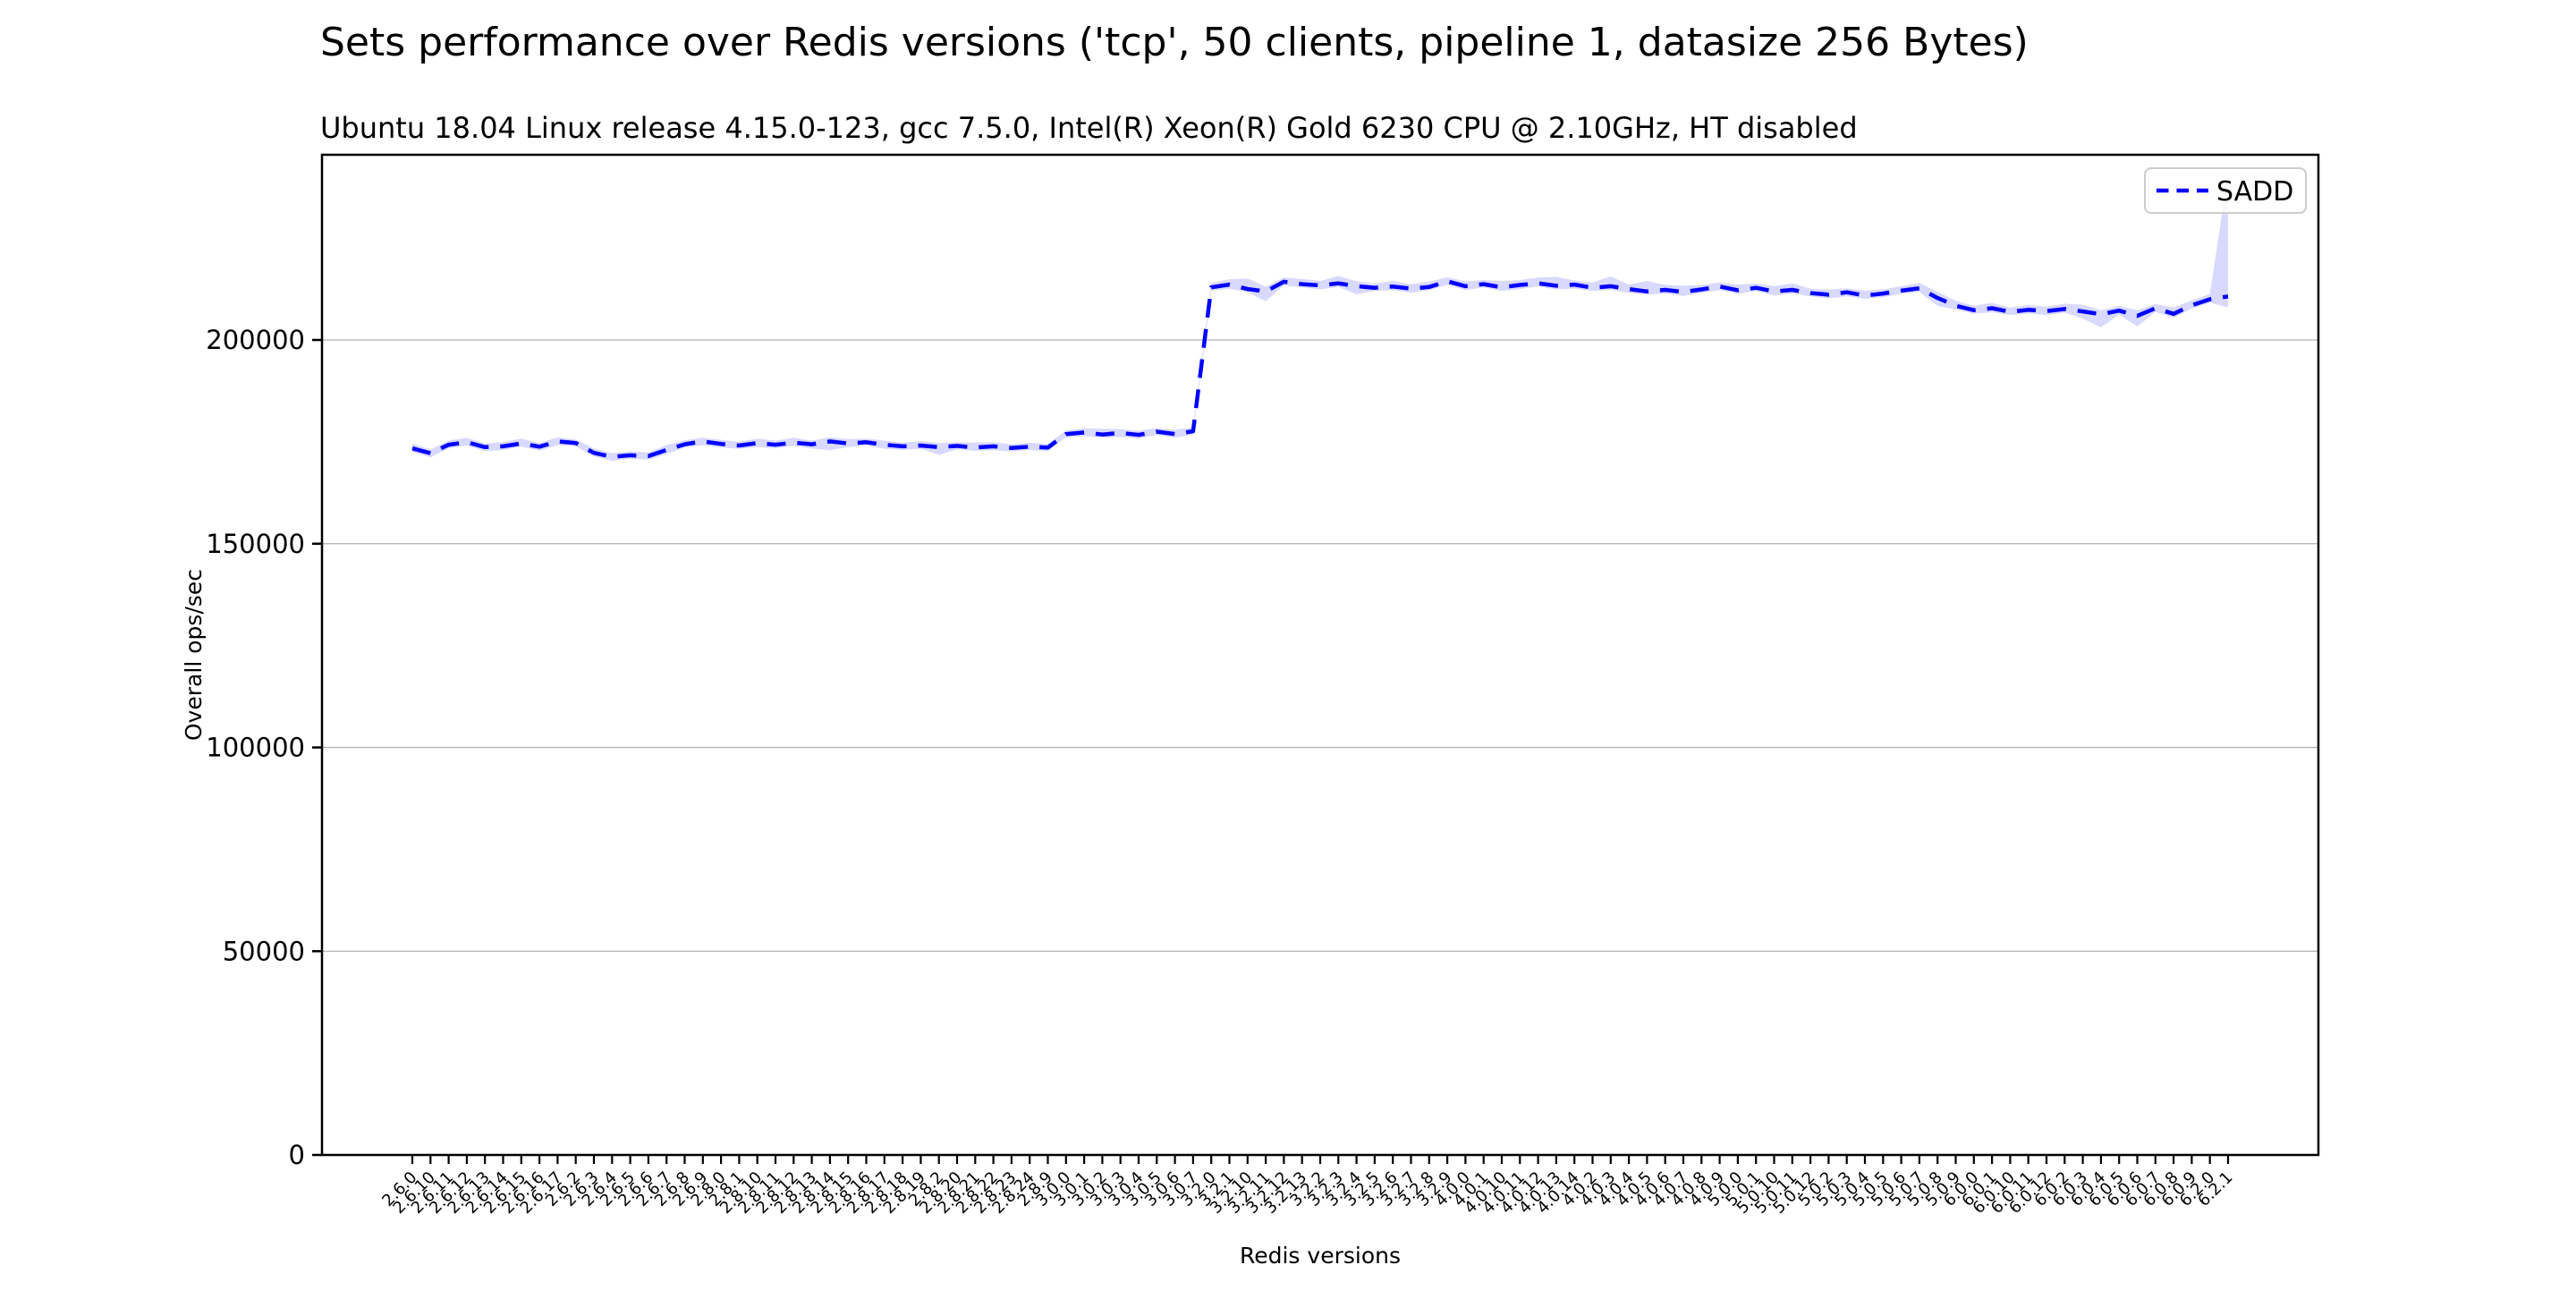 This screenshot has width=2576, height=1299. I want to click on legend-label: SADD, so click(2254, 192).